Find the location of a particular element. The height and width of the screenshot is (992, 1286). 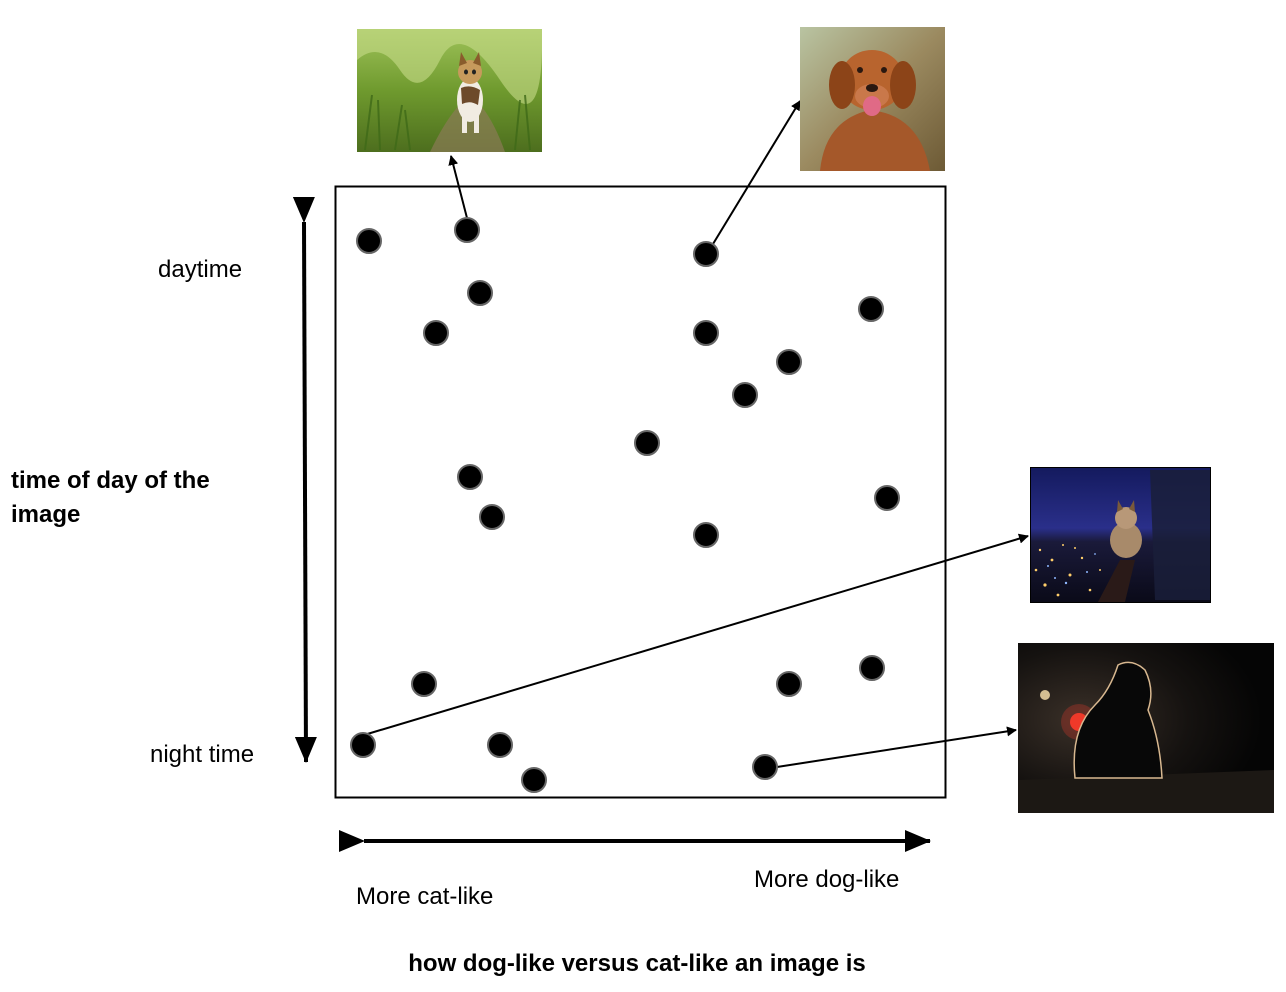

pointer-dog-night is located at coordinates (896, 747).